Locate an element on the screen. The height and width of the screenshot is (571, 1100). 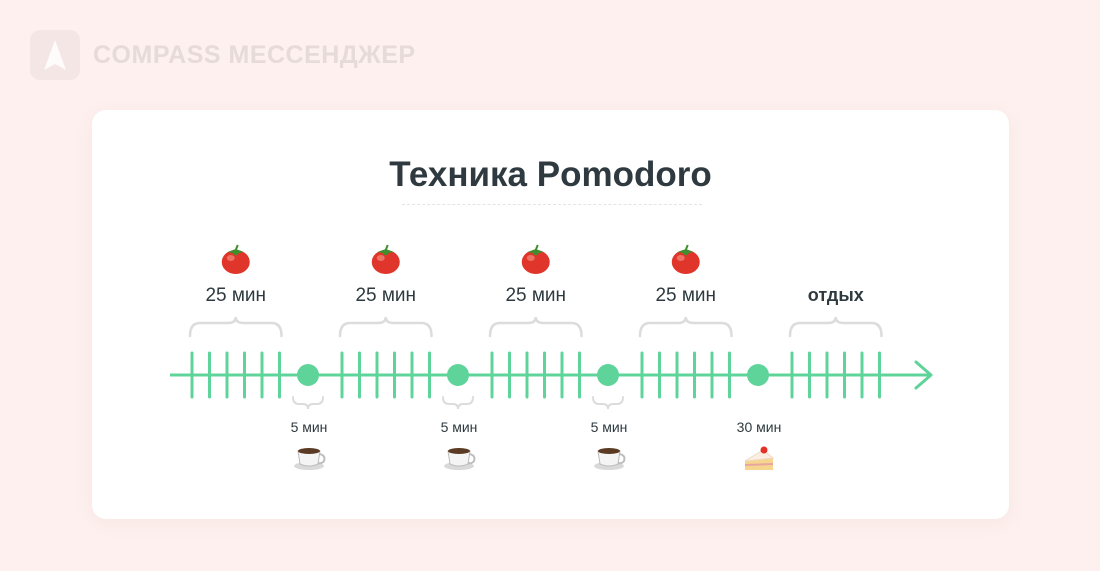
work-block-label: отдых is located at coordinates (836, 295).